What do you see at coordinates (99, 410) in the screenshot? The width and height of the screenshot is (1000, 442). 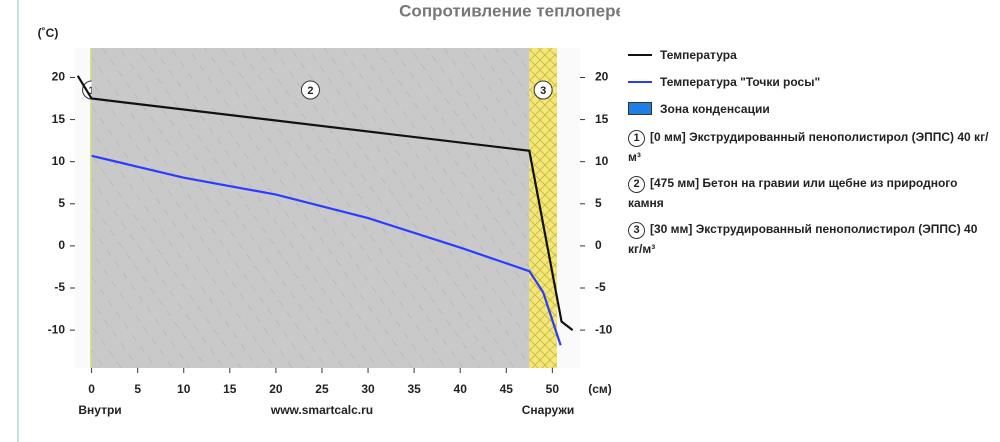 I see `inside-label: Внутри` at bounding box center [99, 410].